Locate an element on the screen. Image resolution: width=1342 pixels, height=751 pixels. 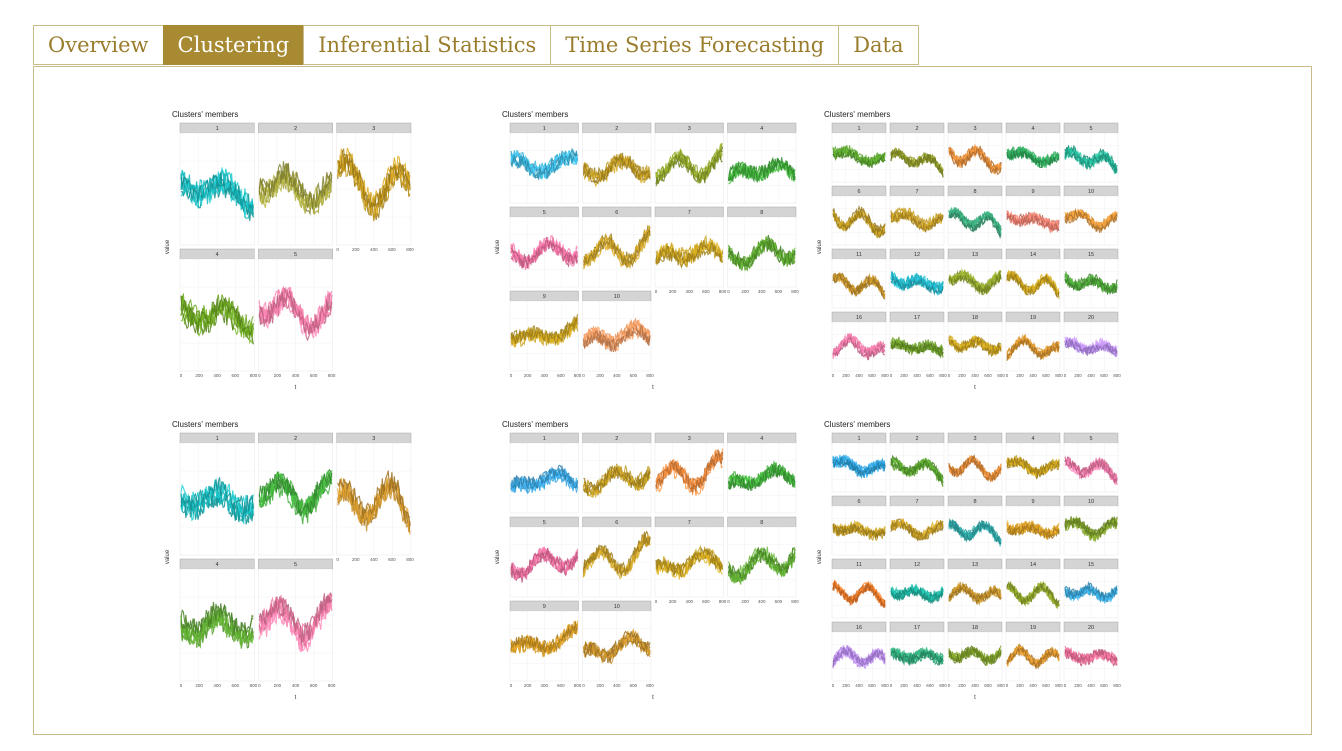
panel-strip-label: 15 is located at coordinates (1091, 565).